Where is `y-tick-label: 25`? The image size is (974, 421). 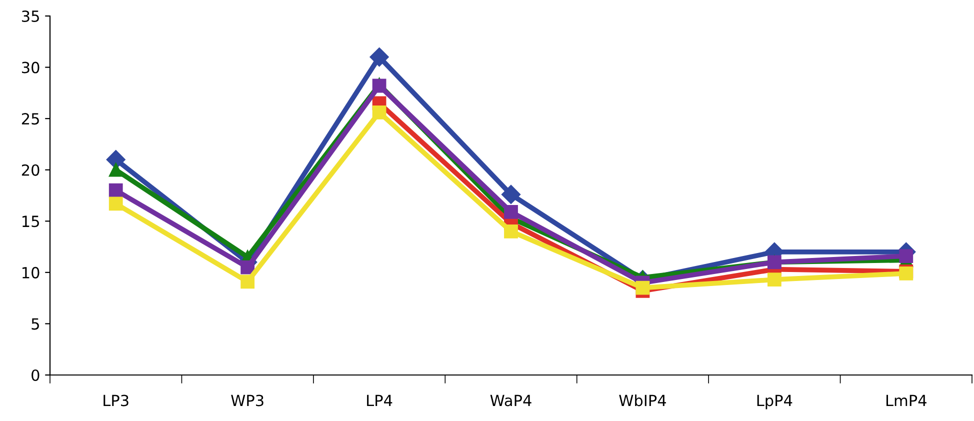 y-tick-label: 25 is located at coordinates (30, 119).